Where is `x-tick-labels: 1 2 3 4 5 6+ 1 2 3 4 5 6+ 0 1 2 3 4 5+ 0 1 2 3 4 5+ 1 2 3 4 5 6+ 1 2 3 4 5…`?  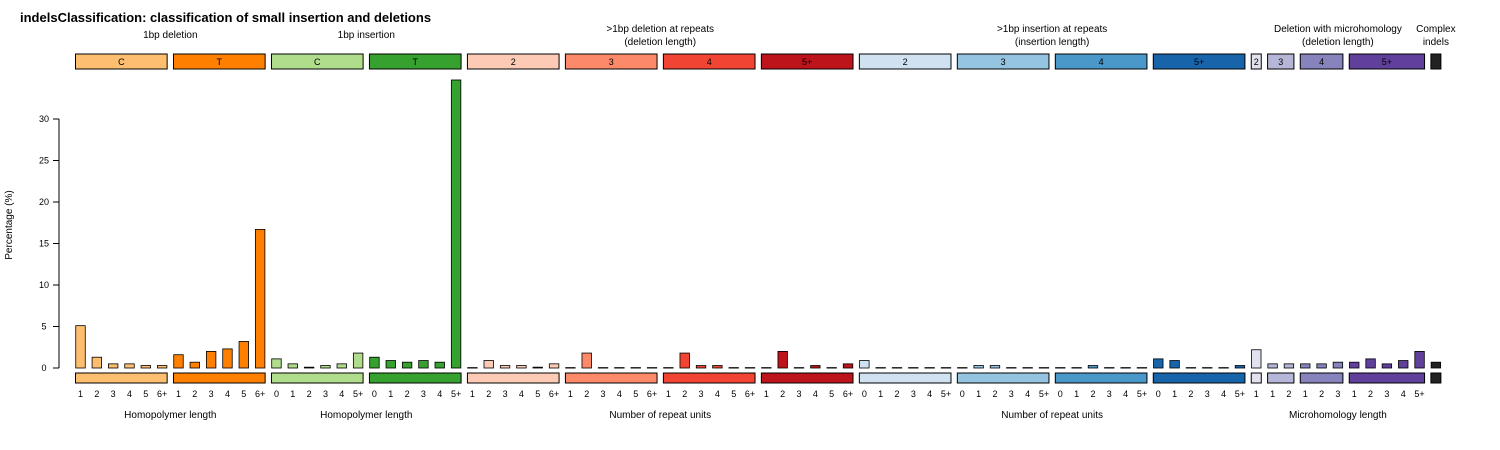 x-tick-labels: 1 2 3 4 5 6+ 1 2 3 4 5 6+ 0 1 2 3 4 5+ 0 1 2 3 4 5+ 1 2 3 4 5 6+ 1 2 3 4 5… is located at coordinates (751, 394).